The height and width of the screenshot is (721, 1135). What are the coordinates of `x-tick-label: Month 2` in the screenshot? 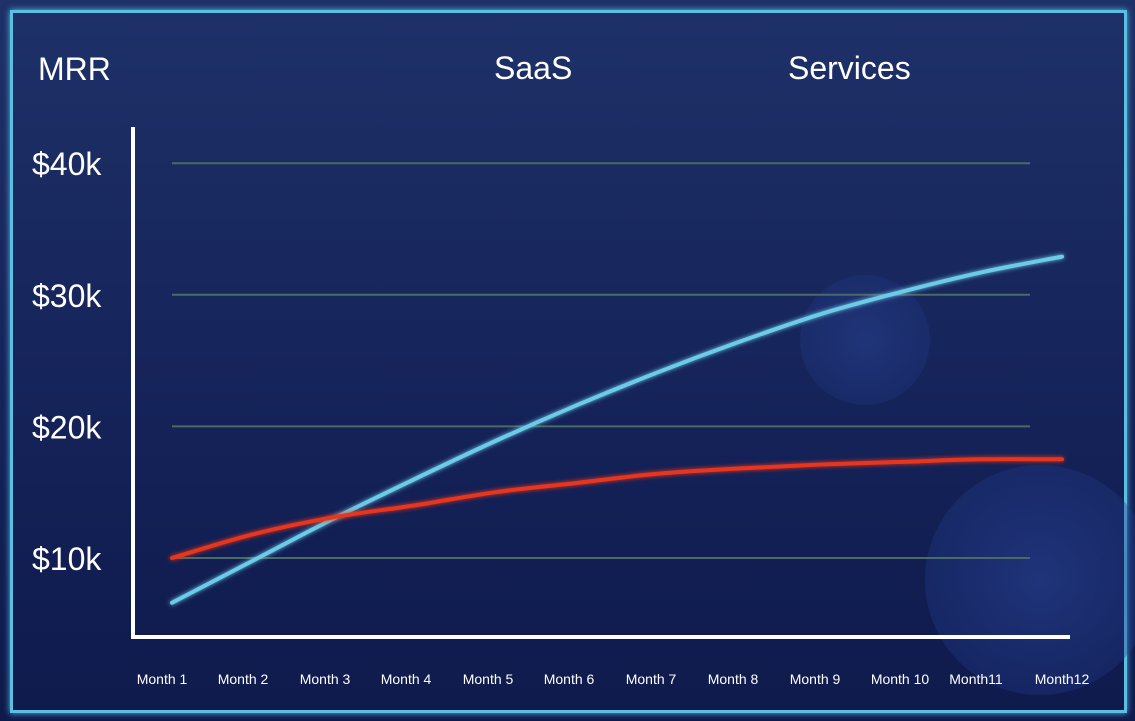 It's located at (243, 679).